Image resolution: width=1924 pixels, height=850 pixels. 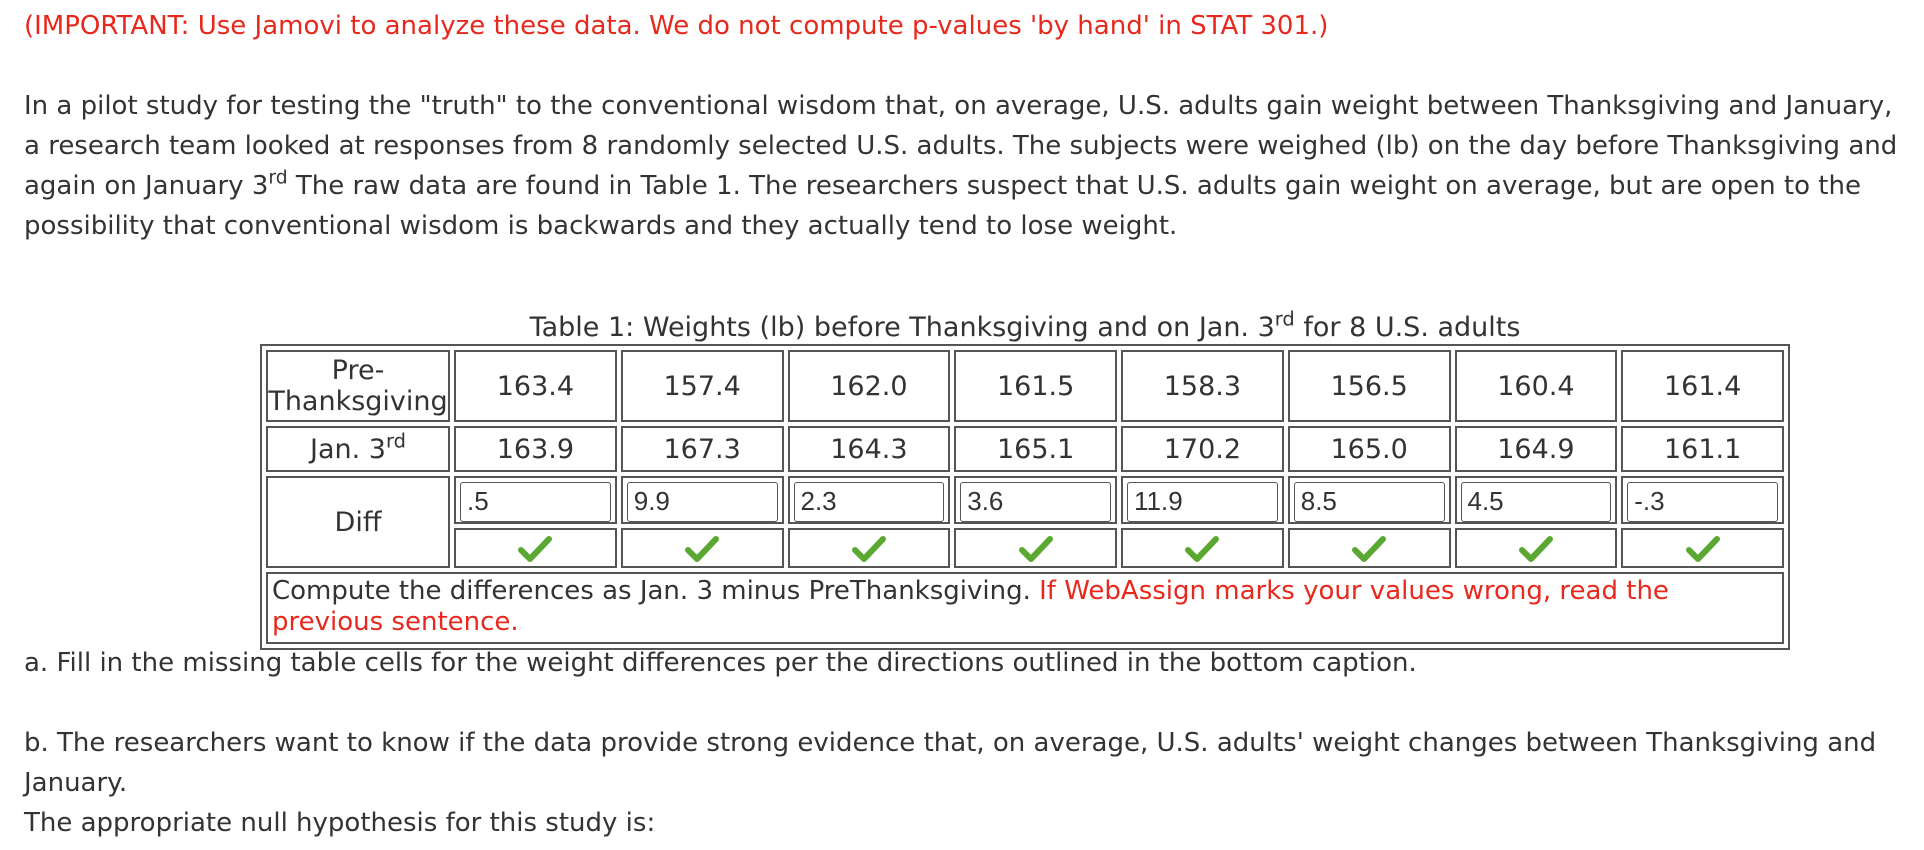 What do you see at coordinates (358, 522) in the screenshot?
I see `diff-label: Diff` at bounding box center [358, 522].